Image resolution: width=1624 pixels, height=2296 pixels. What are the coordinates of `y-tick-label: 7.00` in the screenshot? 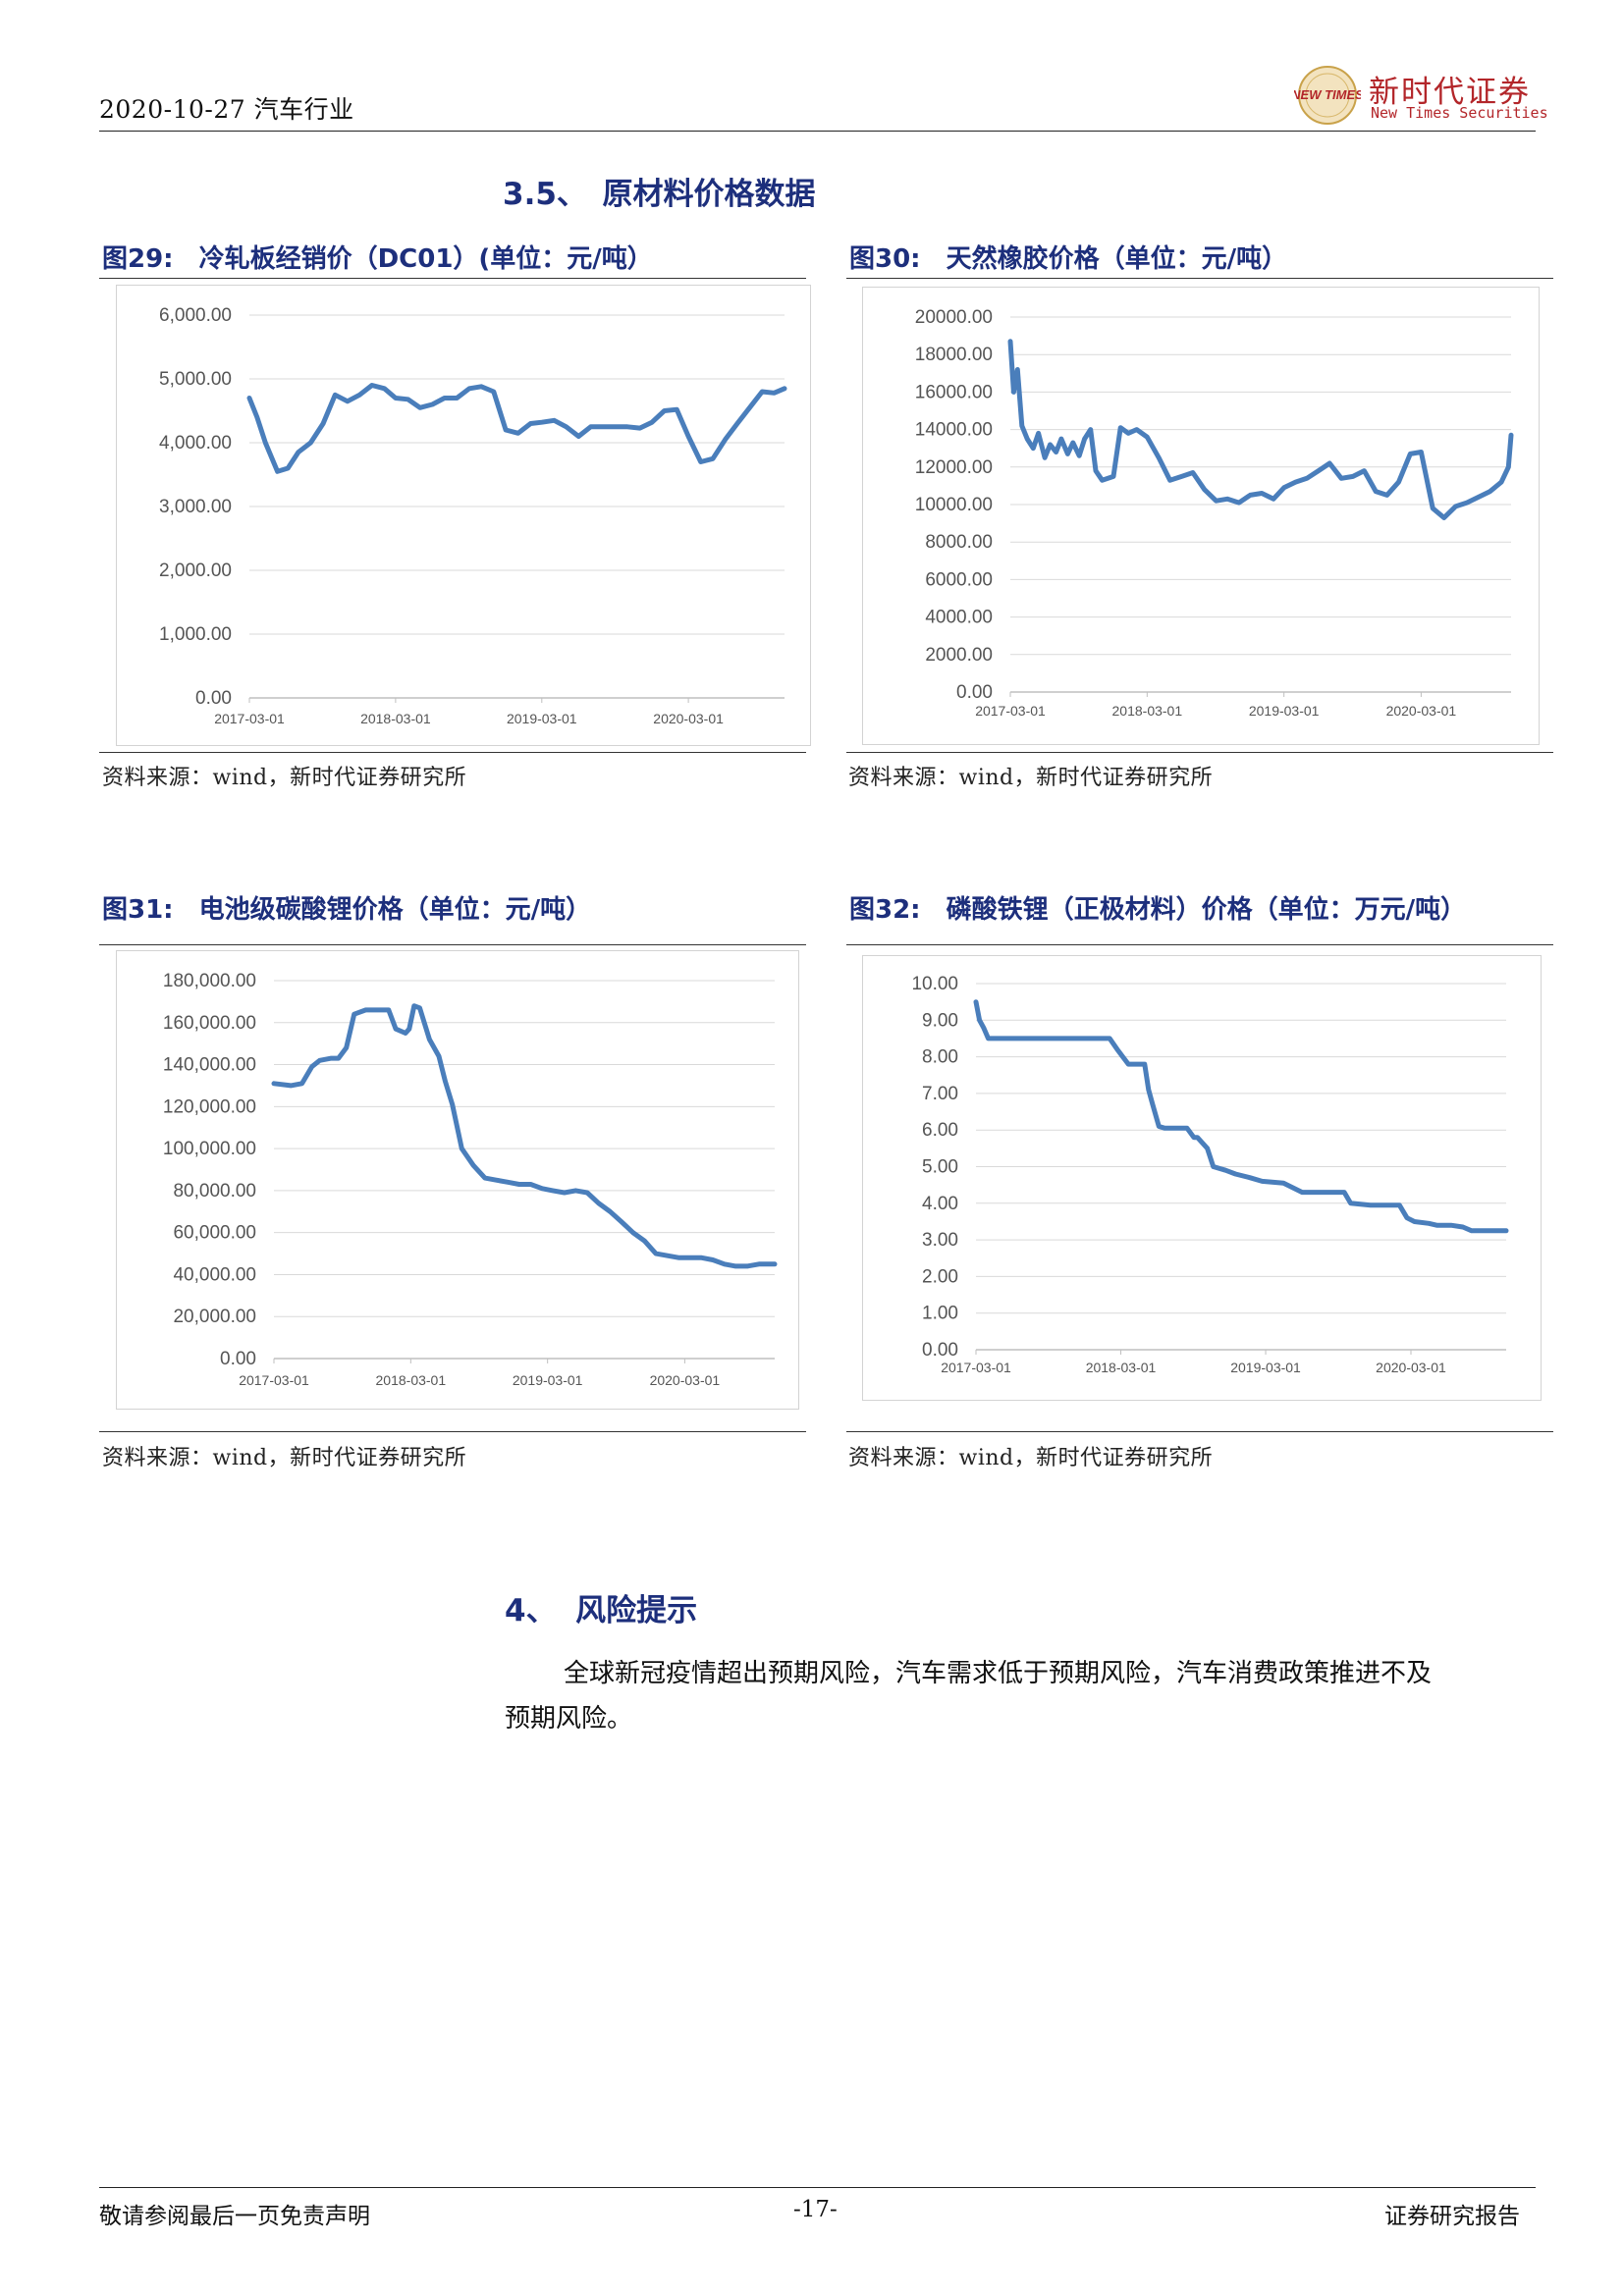 It's located at (940, 1094).